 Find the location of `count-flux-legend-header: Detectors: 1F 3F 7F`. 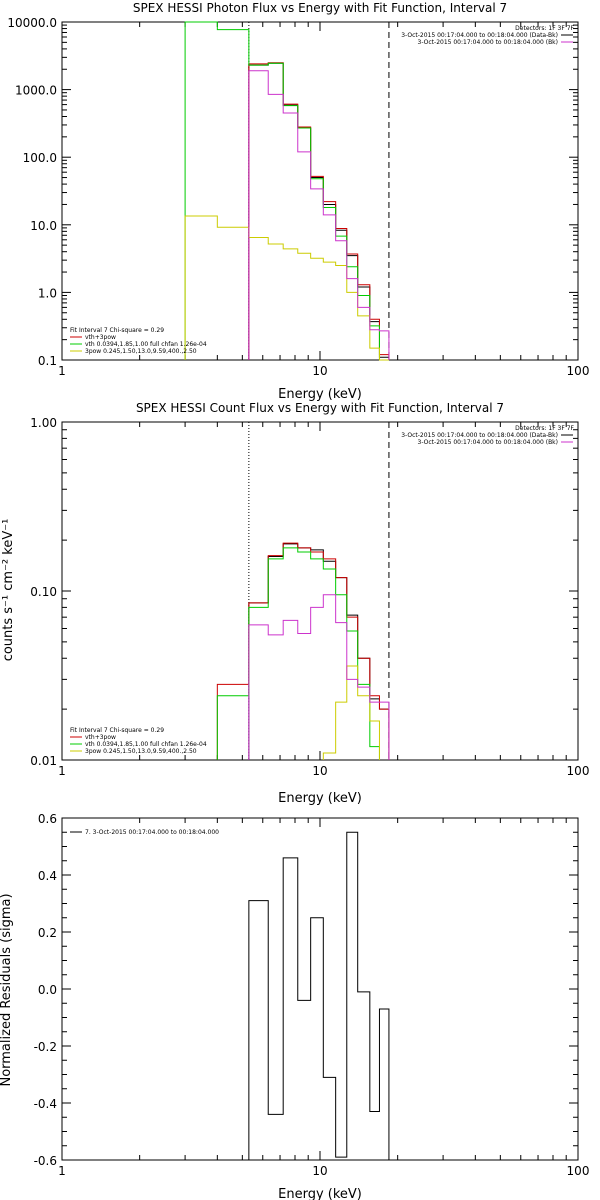

count-flux-legend-header: Detectors: 1F 3F 7F is located at coordinates (544, 428).